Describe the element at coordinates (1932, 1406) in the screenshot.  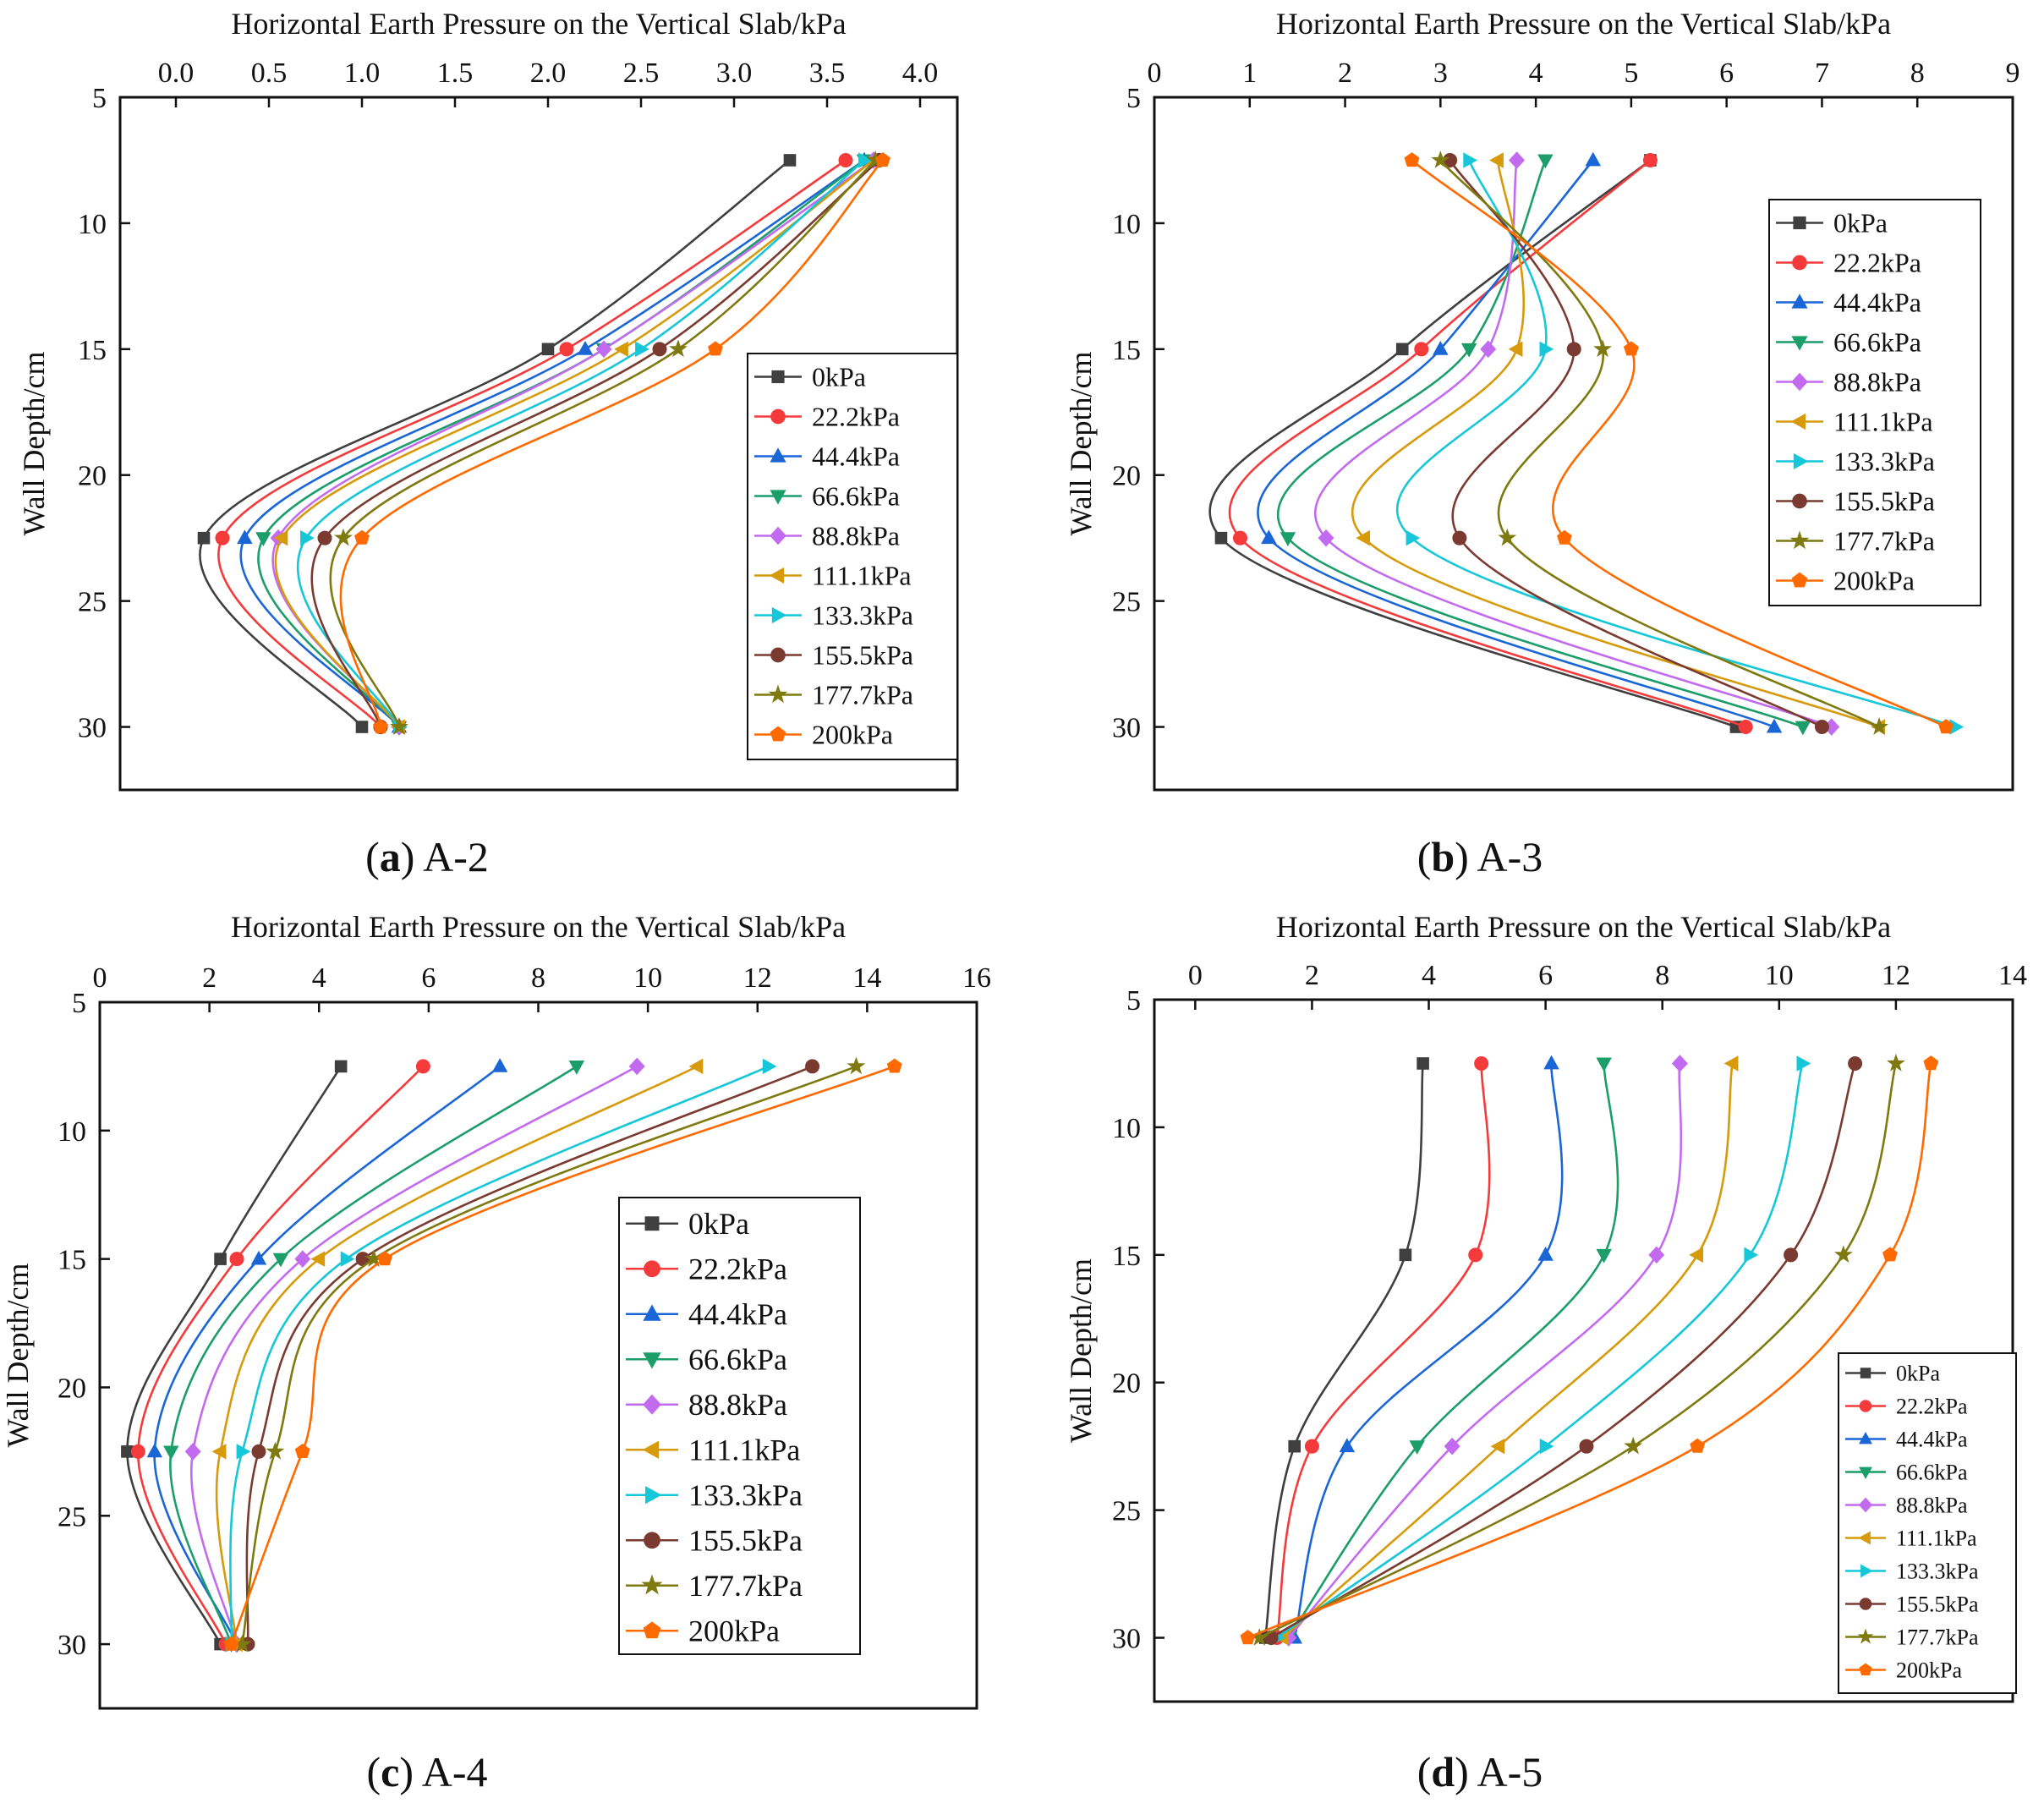
I see `legend-label: 22.2kPa` at that location.